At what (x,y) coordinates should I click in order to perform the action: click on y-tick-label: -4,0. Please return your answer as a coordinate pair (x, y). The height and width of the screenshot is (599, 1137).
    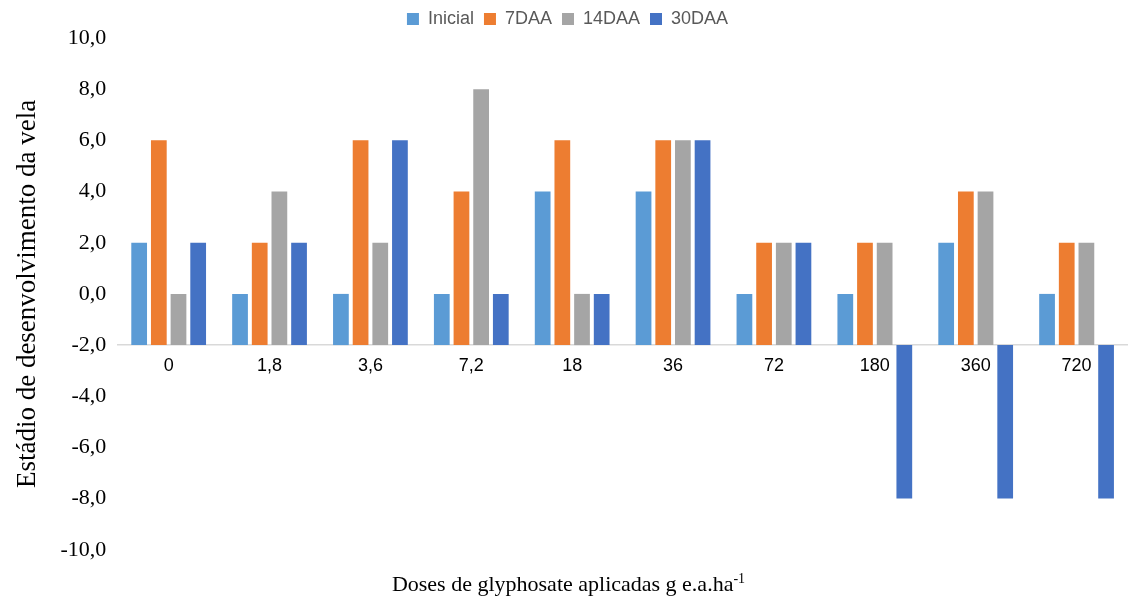
    Looking at the image, I should click on (89, 395).